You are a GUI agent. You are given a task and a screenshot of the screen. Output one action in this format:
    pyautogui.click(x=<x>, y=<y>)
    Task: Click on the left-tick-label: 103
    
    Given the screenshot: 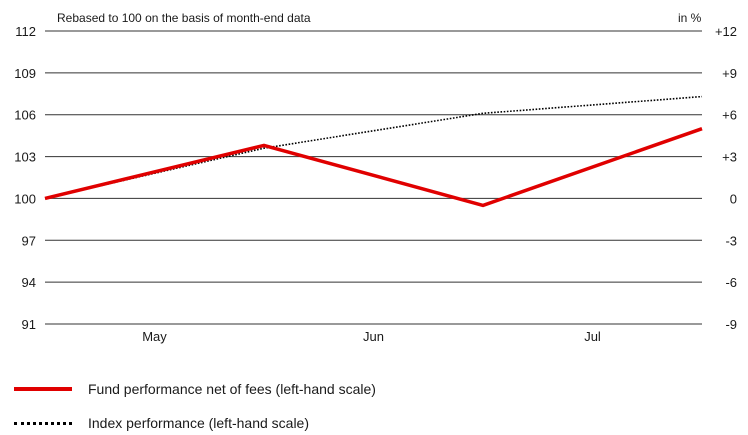 What is the action you would take?
    pyautogui.click(x=25, y=157)
    